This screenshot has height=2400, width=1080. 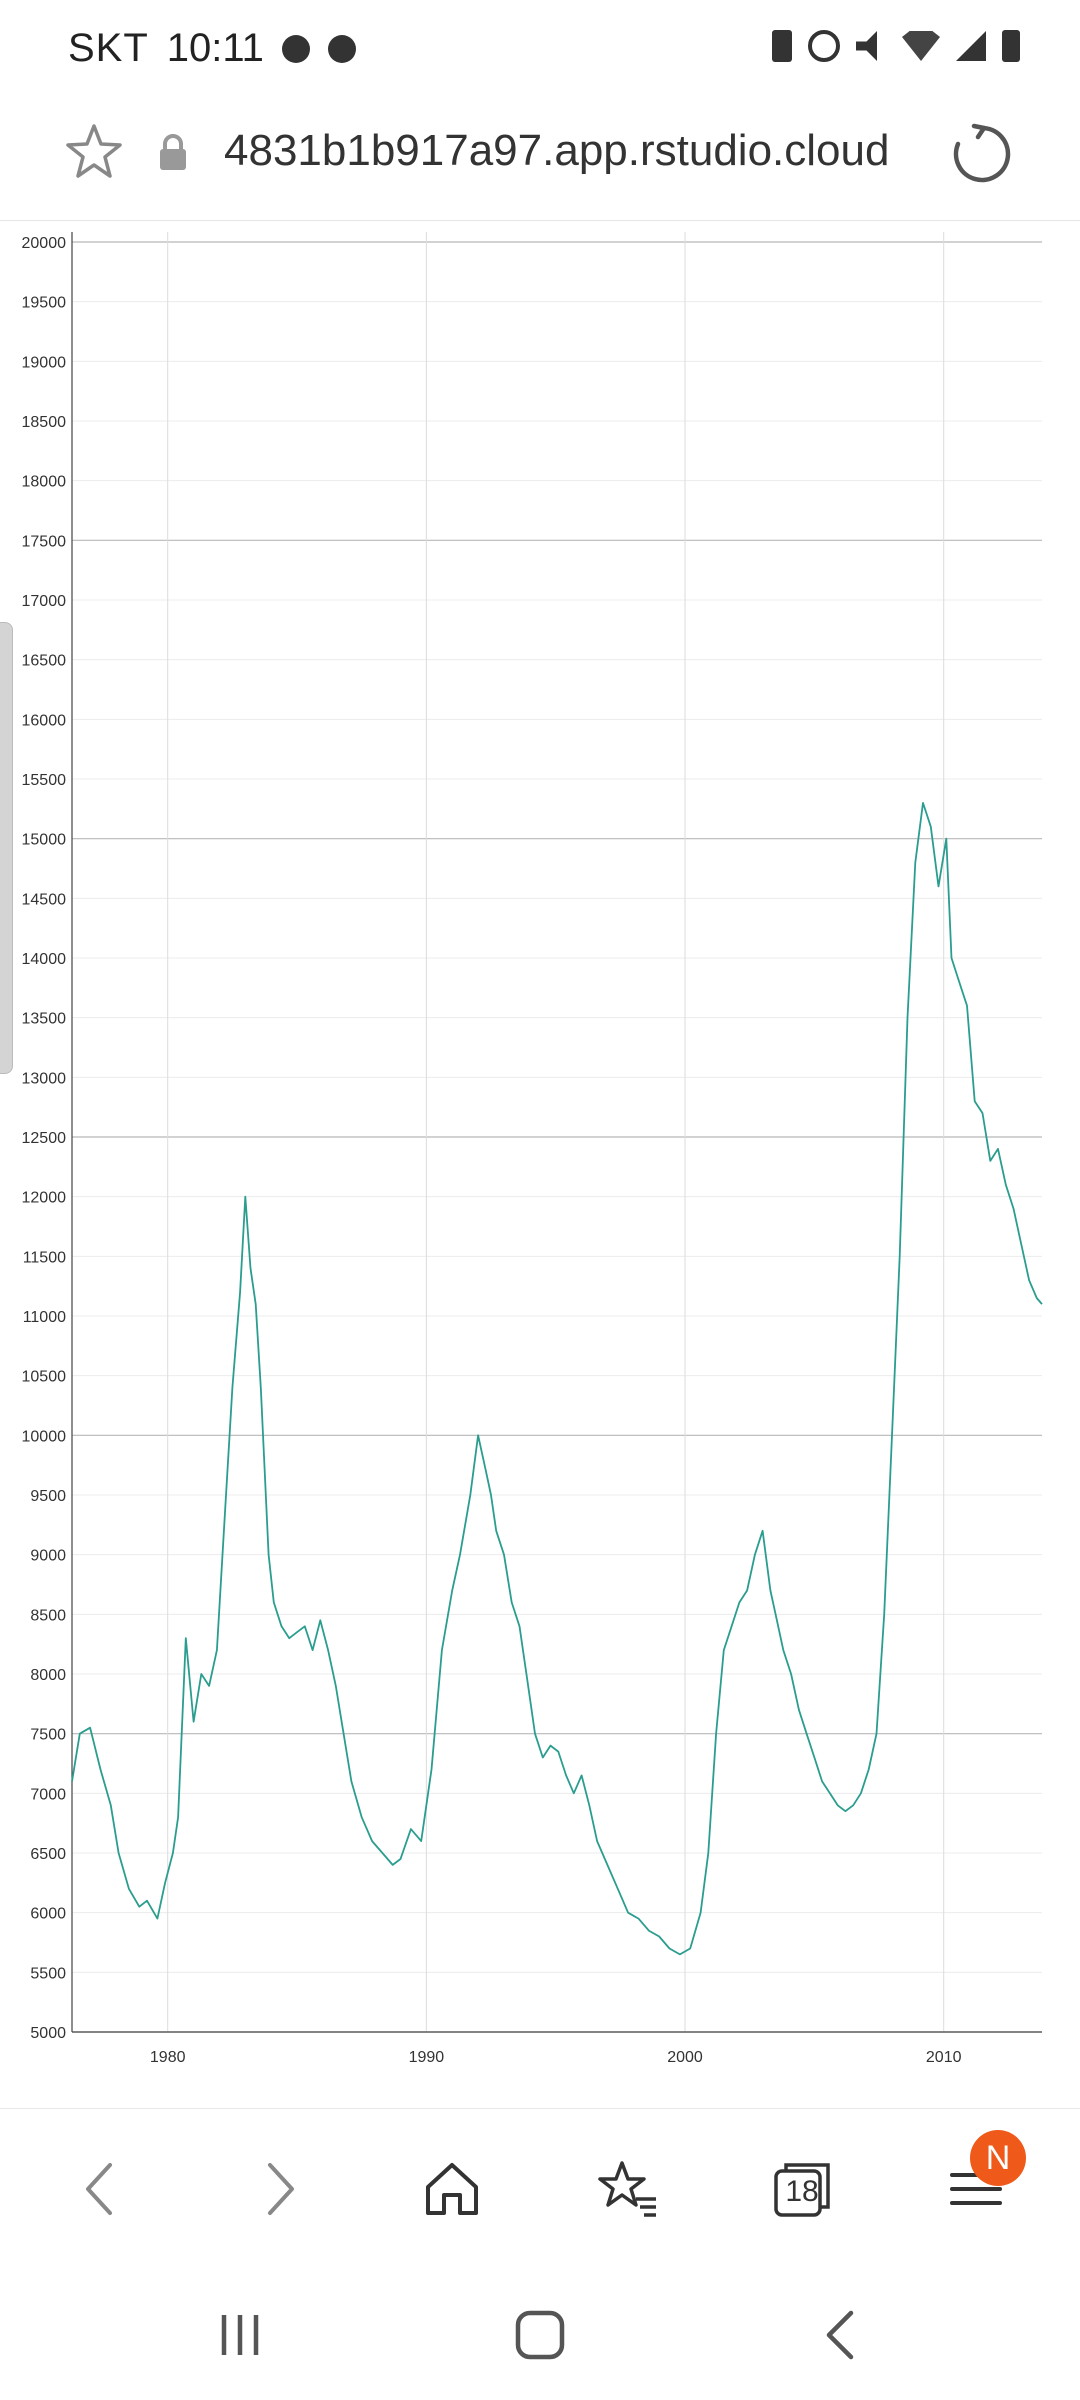 What do you see at coordinates (44, 362) in the screenshot?
I see `y-tick-label: 19000` at bounding box center [44, 362].